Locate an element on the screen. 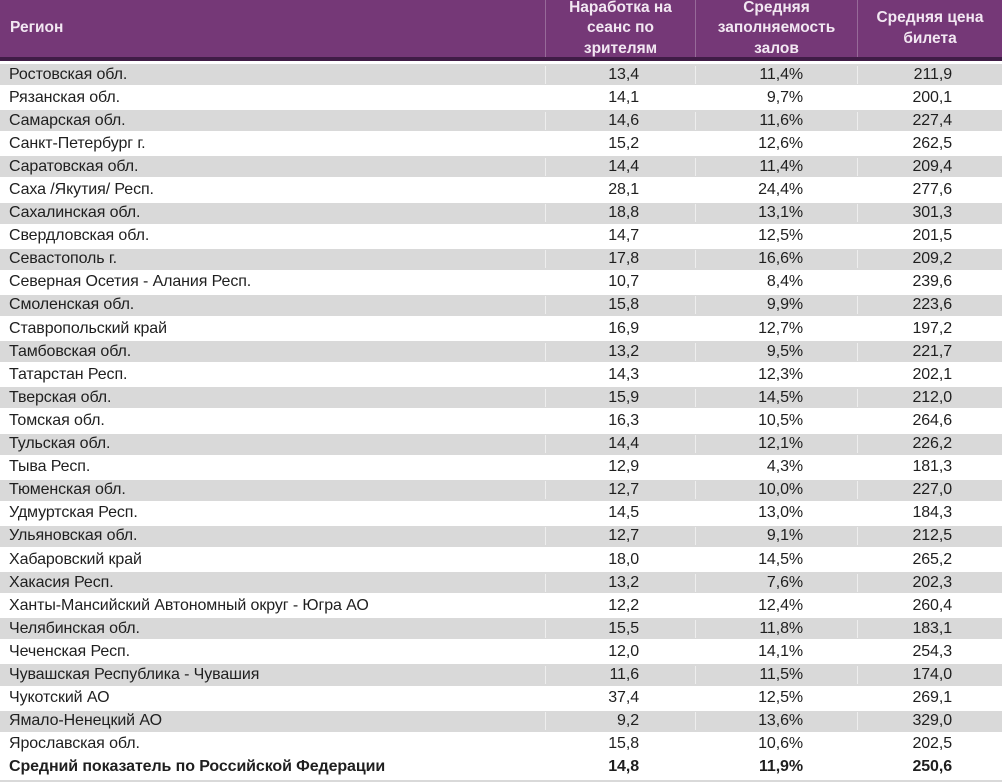  region-cell: Тыва Респ. is located at coordinates (50, 467).